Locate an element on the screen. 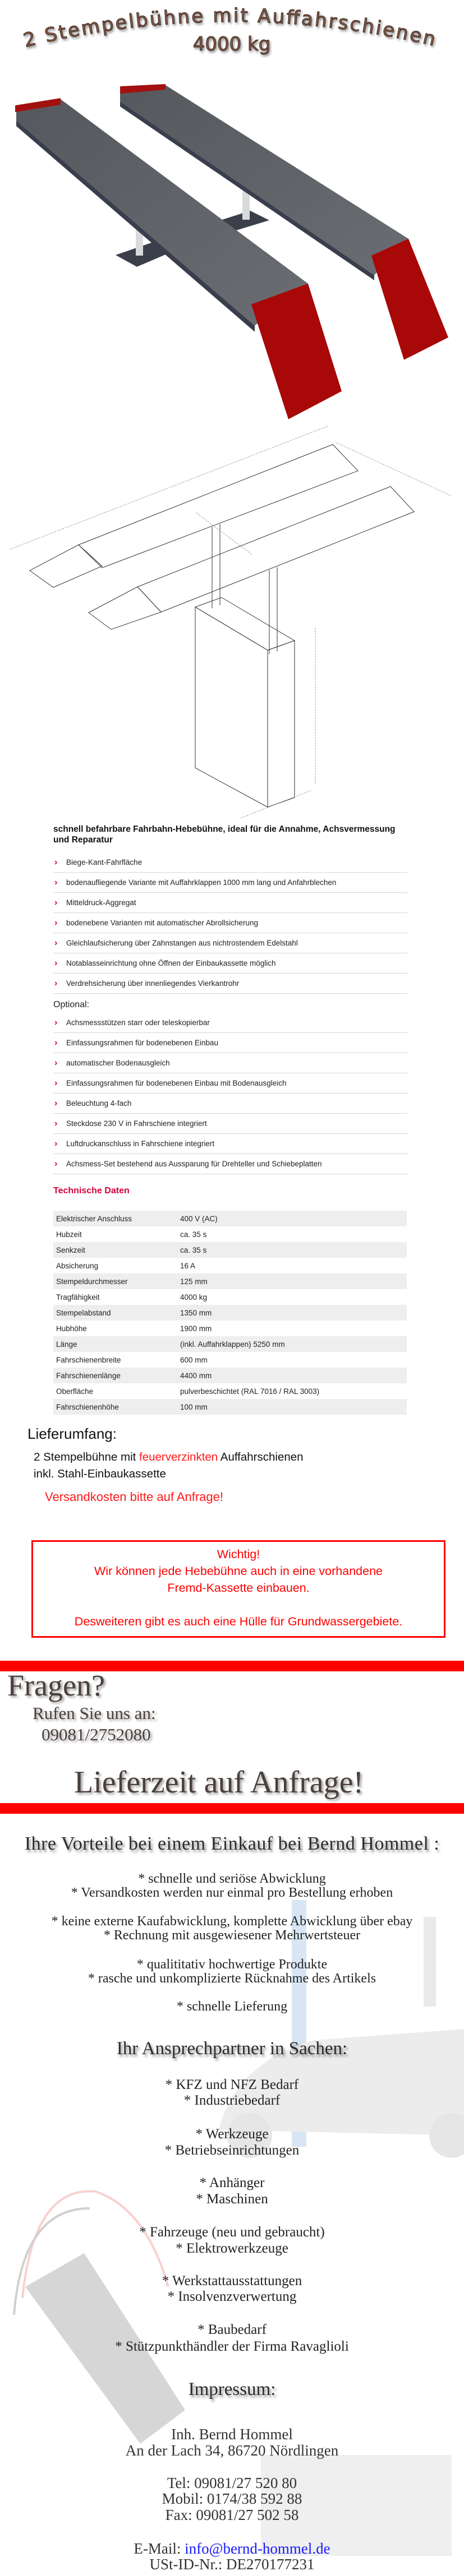 This screenshot has width=464, height=2576. address: An der Lach 34, 86720 Nördlingen is located at coordinates (232, 2450).